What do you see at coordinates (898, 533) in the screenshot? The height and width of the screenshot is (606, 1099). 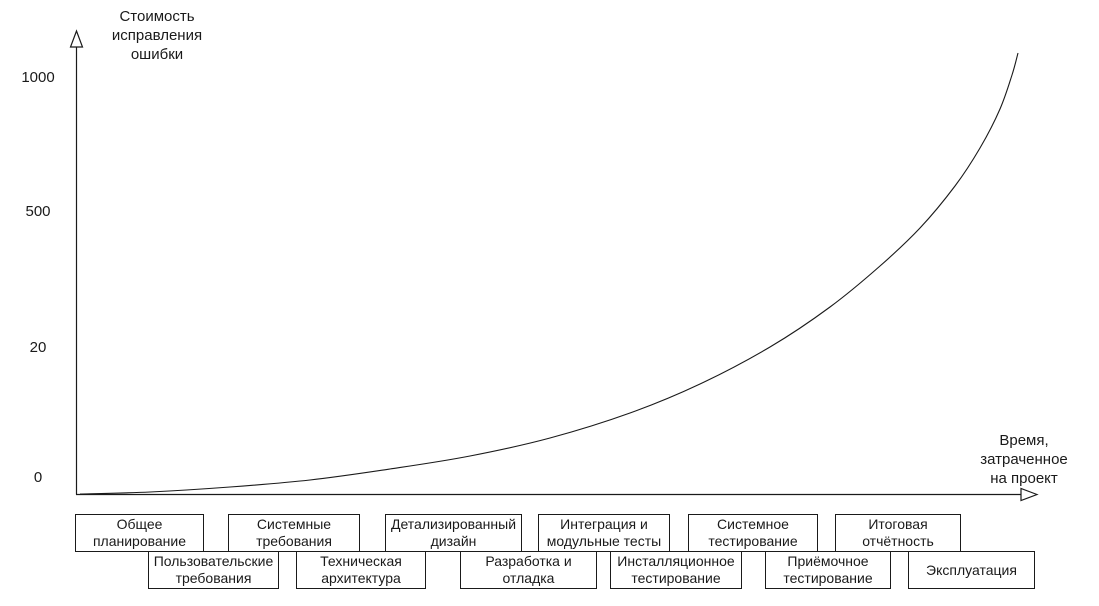 I see `phase-box-final-reporting: Итоговая отчётность` at bounding box center [898, 533].